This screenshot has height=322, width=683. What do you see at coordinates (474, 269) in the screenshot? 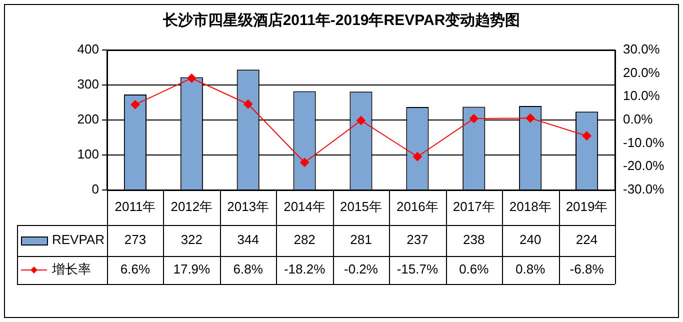
I see `data-label: 0.6%` at bounding box center [474, 269].